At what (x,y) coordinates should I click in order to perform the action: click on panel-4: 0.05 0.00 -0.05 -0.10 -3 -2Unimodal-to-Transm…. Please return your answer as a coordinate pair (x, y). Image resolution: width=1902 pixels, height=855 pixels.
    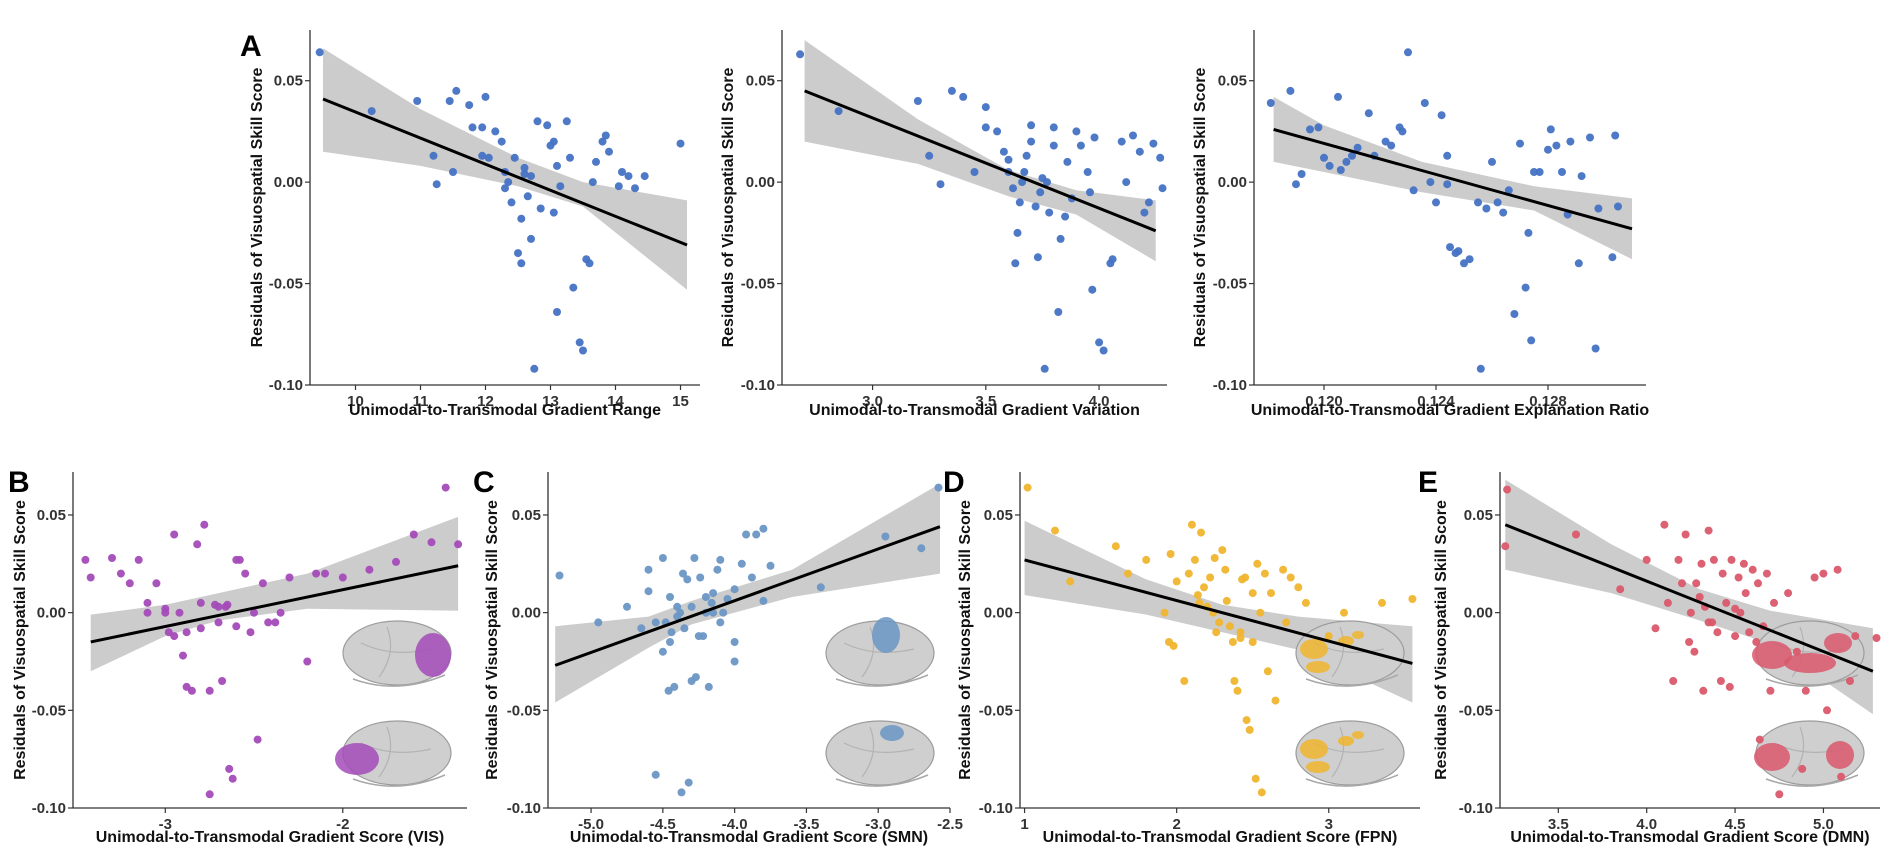
    Looking at the image, I should click on (237, 656).